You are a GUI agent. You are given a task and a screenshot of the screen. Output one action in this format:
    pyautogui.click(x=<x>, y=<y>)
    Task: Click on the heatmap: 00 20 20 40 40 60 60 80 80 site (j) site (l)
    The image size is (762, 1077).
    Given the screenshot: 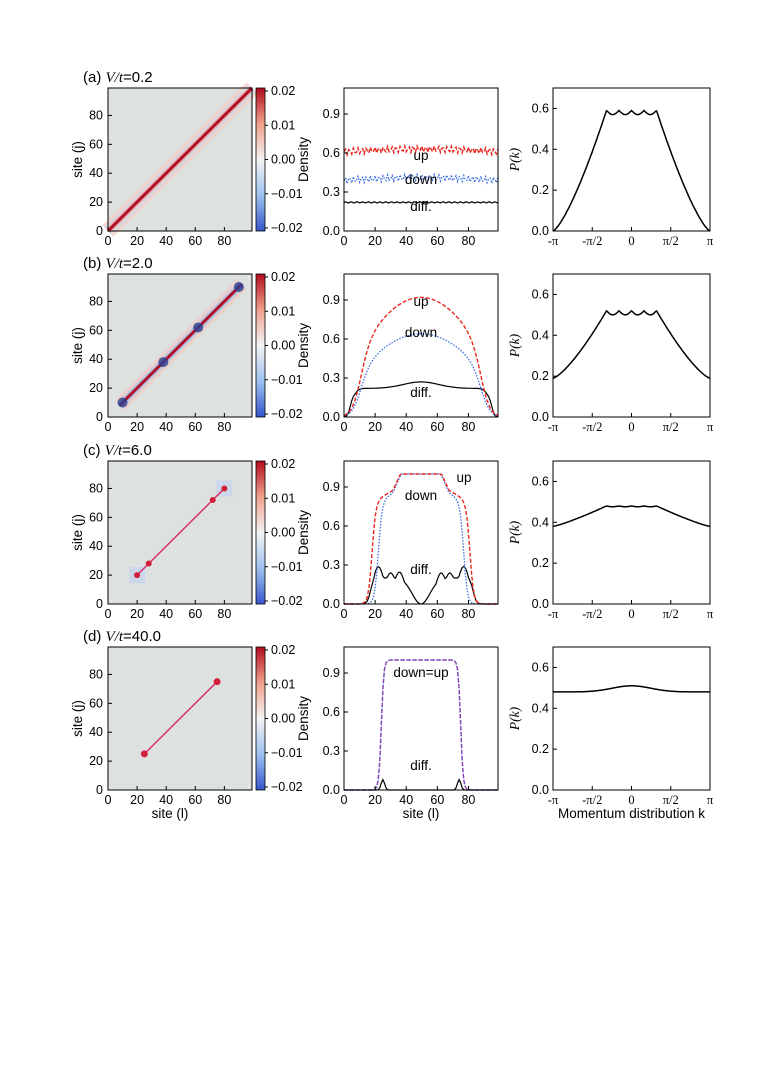 What is the action you would take?
    pyautogui.click(x=161, y=733)
    